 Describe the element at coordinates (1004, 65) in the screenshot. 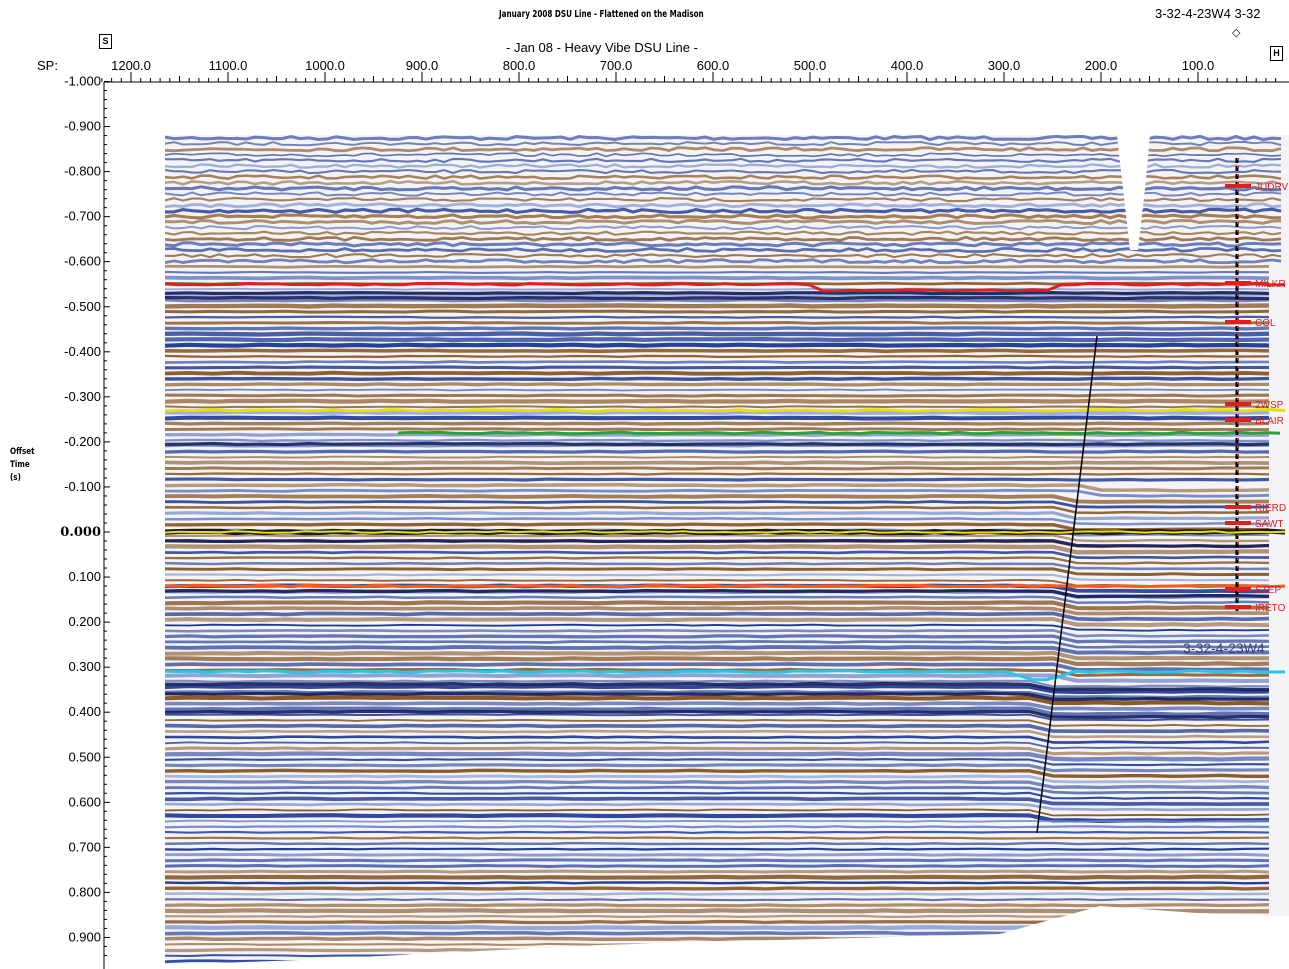

I see `sp-tick-label: 300.0` at that location.